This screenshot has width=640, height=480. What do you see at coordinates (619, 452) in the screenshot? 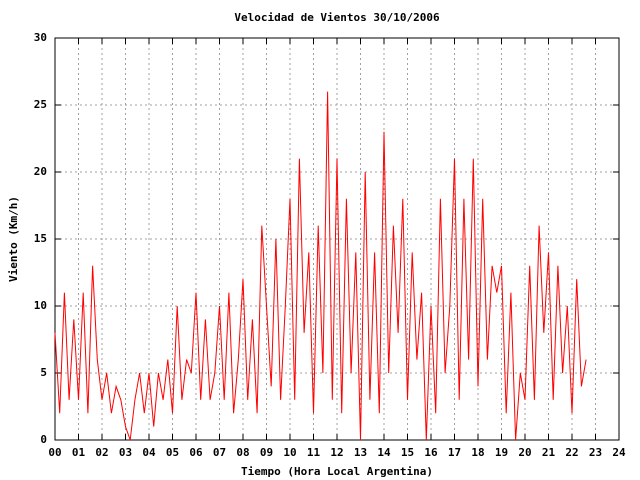
I see `x-tick-label: 24` at bounding box center [619, 452].